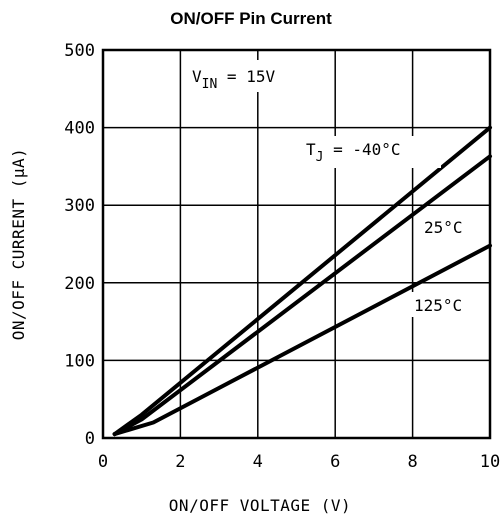 The height and width of the screenshot is (520, 502). What do you see at coordinates (438, 305) in the screenshot?
I see `t125-annotation: 125°C` at bounding box center [438, 305].